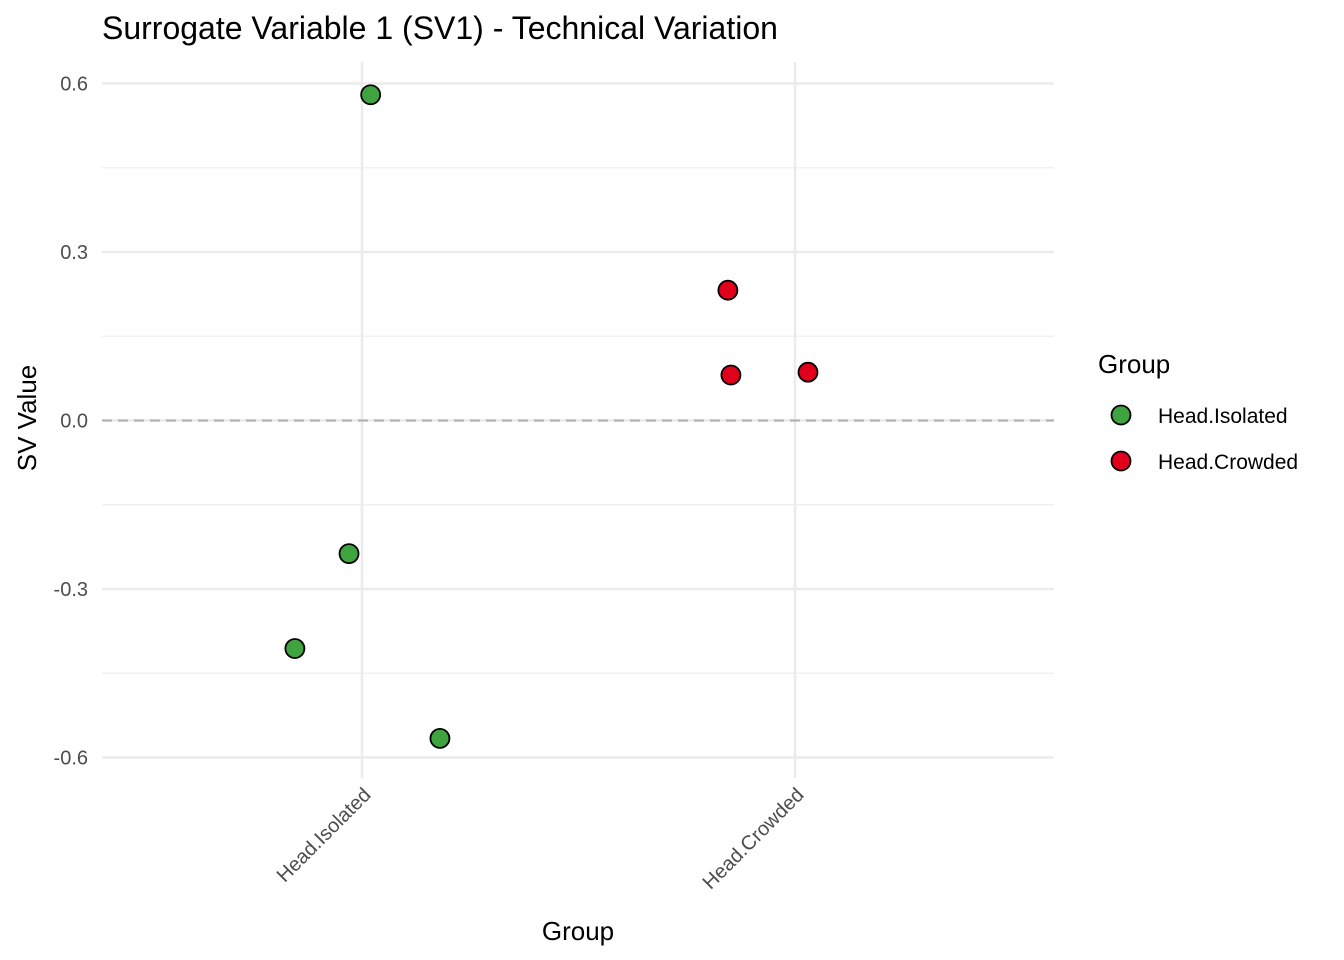 The width and height of the screenshot is (1344, 960). Describe the element at coordinates (1121, 415) in the screenshot. I see `legend-key-head-isolated` at that location.